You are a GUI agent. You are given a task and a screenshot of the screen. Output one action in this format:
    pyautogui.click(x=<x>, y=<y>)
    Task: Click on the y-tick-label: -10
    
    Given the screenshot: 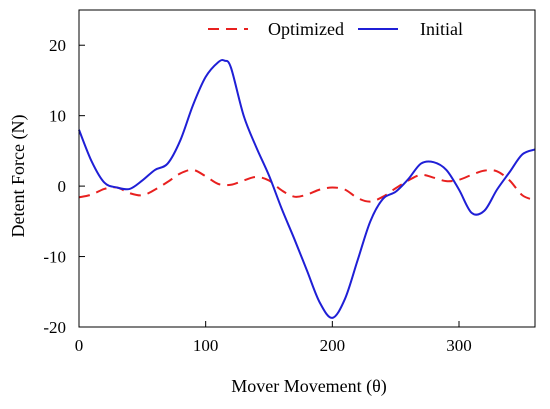 What is the action you would take?
    pyautogui.click(x=54, y=257)
    